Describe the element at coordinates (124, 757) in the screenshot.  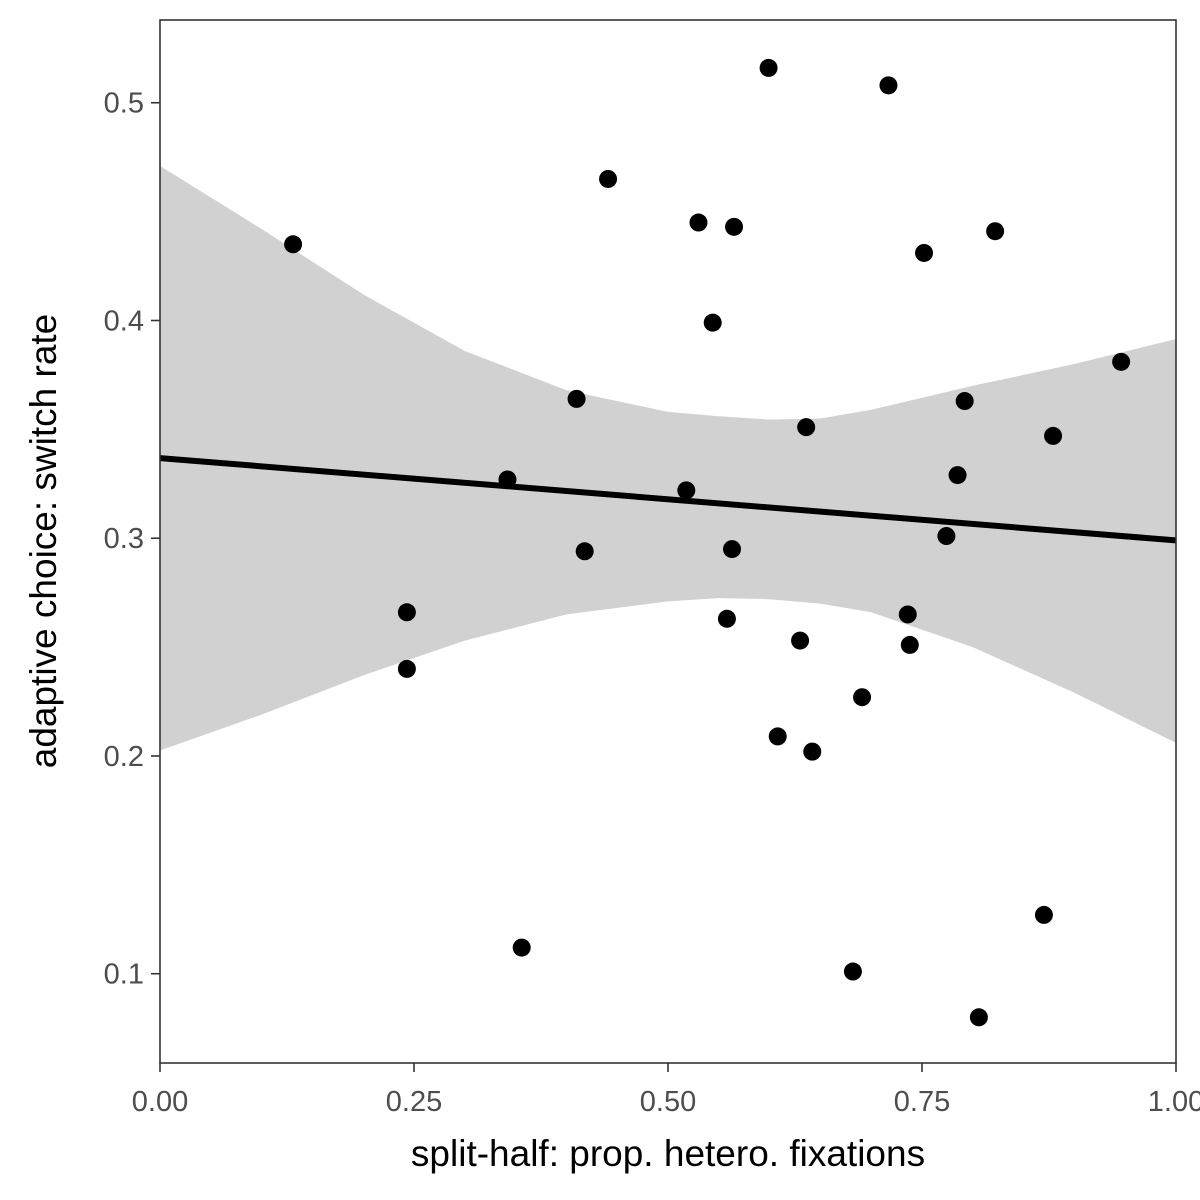
I see `y-tick-label-2: 0.2` at that location.